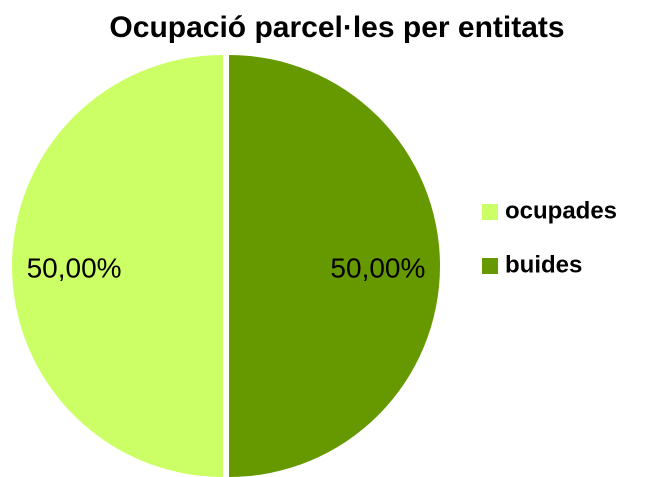 The image size is (647, 477). What do you see at coordinates (543, 264) in the screenshot?
I see `legend-label: buides` at bounding box center [543, 264].